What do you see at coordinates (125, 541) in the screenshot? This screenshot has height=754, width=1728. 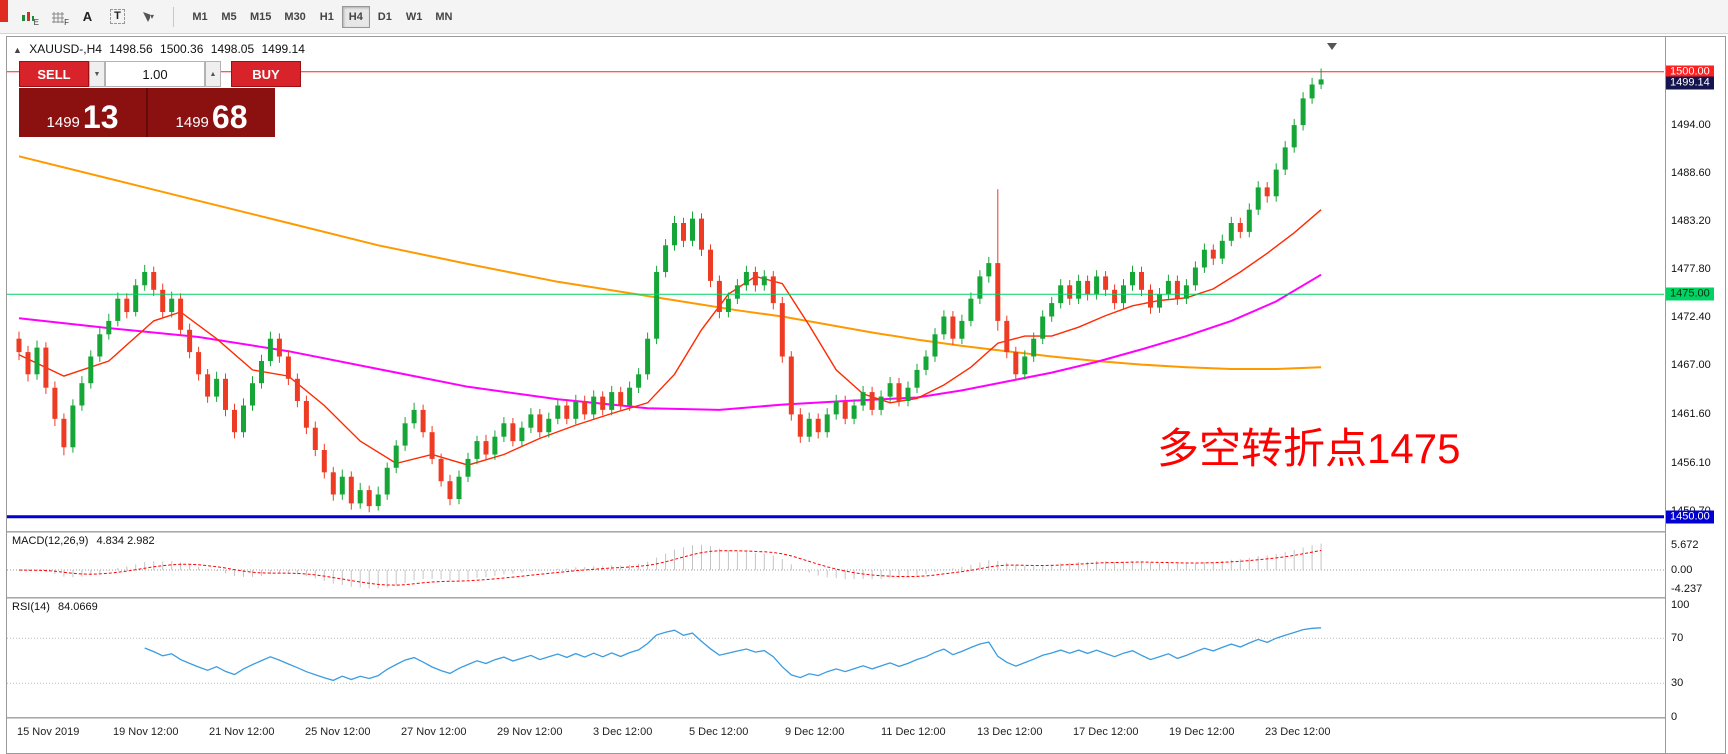 I see `macd-values: 4.834 2.982` at bounding box center [125, 541].